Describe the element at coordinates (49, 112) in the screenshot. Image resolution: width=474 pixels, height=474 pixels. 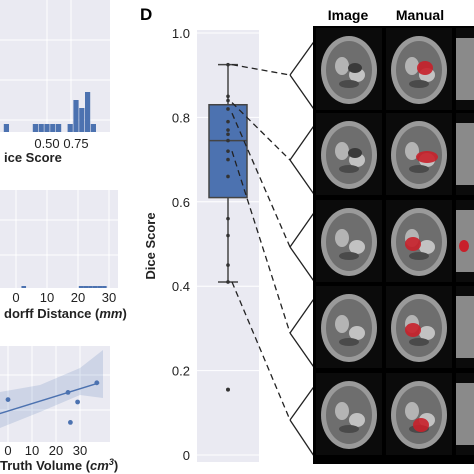
I see `histogram-dice-bars` at that location.